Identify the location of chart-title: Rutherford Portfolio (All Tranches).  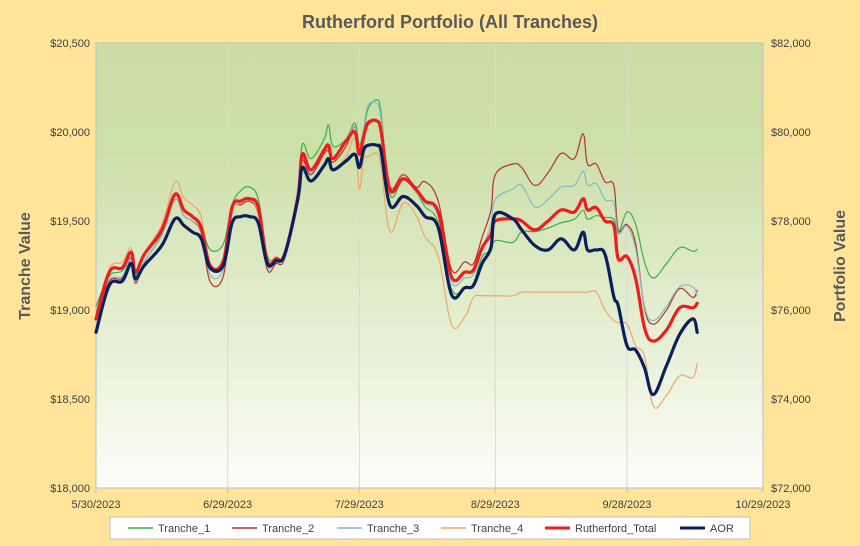
(450, 22).